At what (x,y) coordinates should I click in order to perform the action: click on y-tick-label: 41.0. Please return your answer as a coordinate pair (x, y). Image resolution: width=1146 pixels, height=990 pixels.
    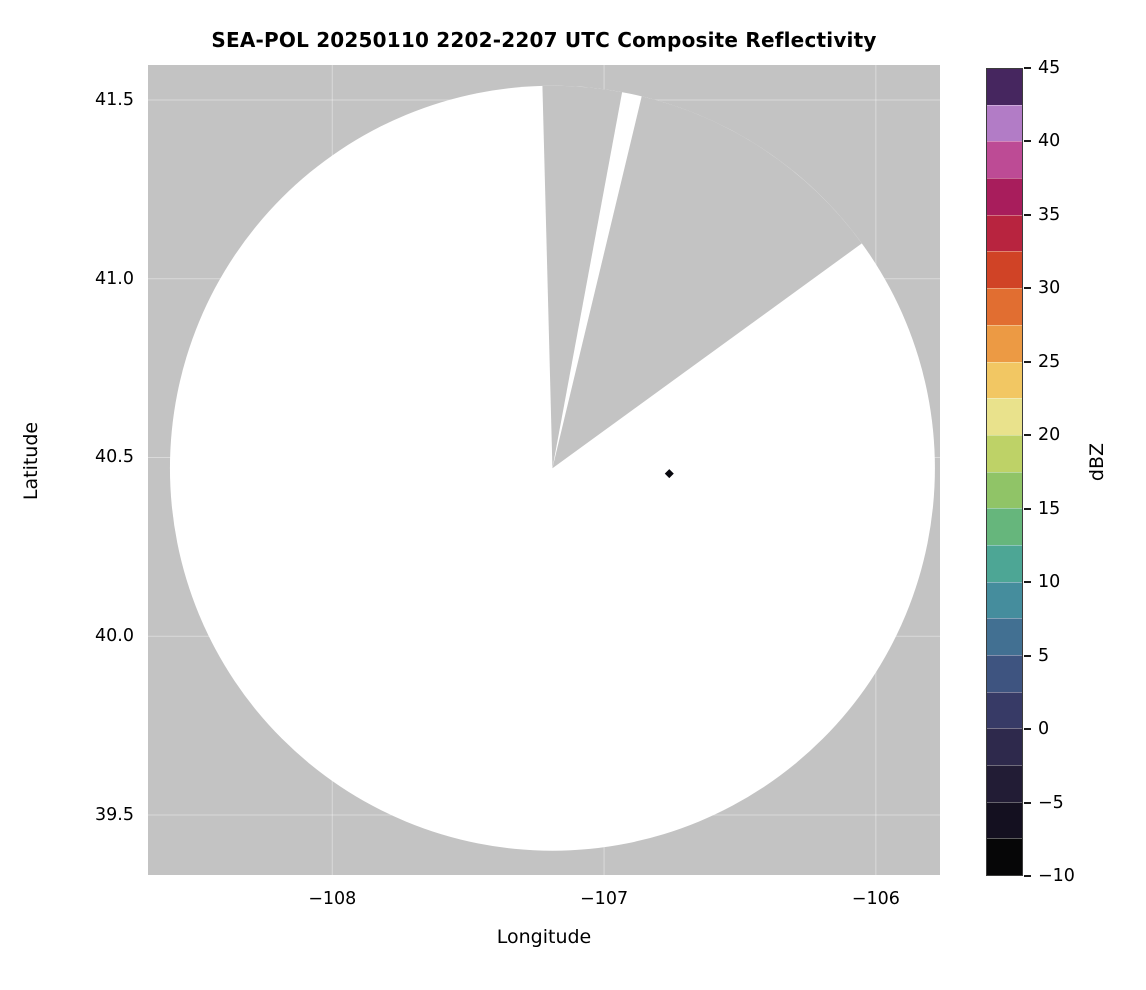
    Looking at the image, I should click on (114, 278).